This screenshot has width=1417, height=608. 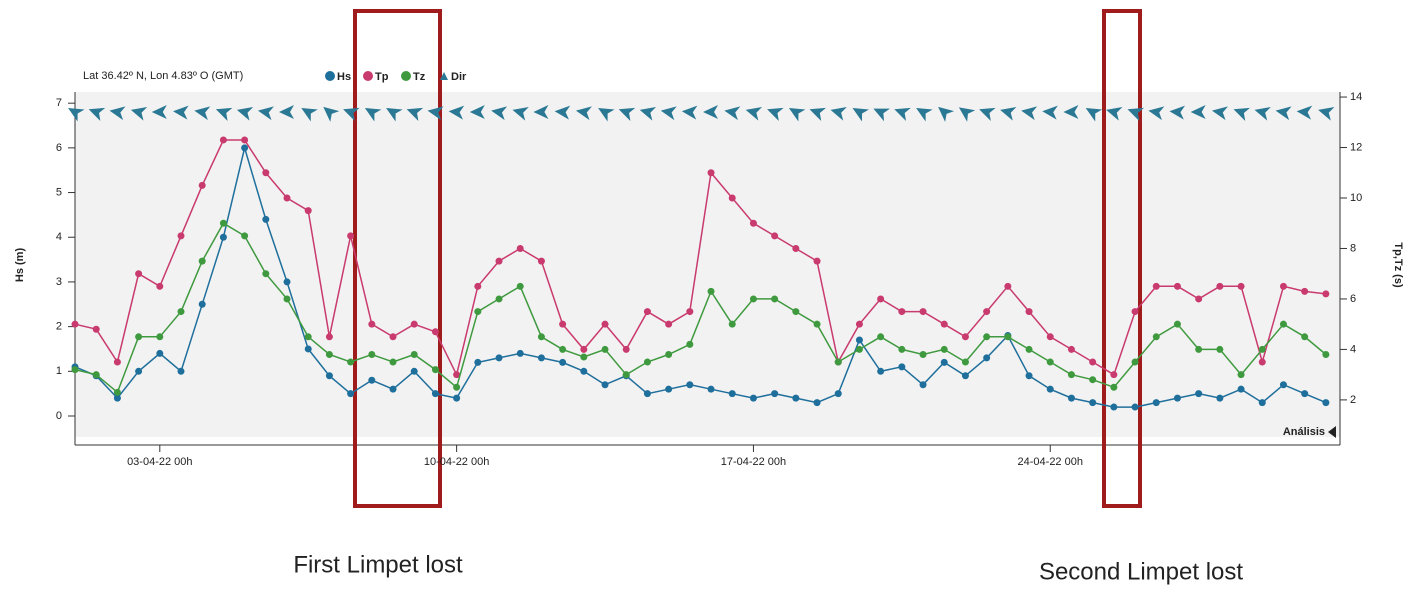 I want to click on annotation: Second Limpet lost, so click(x=1141, y=571).